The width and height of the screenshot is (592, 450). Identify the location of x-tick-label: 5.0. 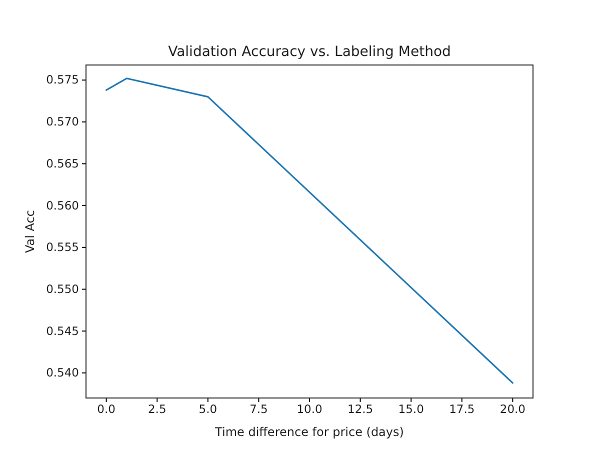
(208, 409).